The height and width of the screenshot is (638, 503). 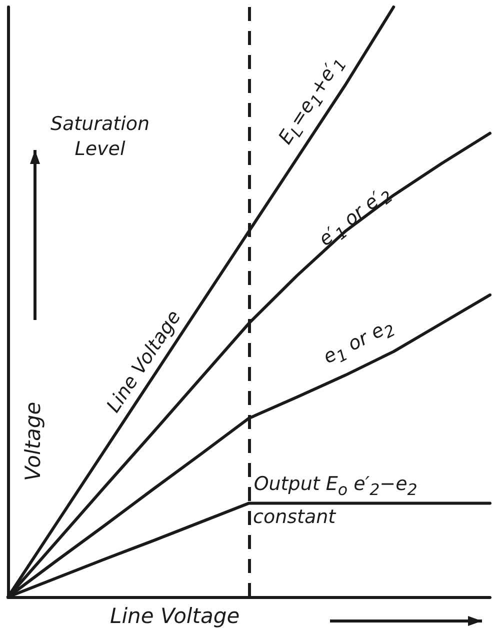 I want to click on x-axis-title: Line Voltage, so click(x=175, y=616).